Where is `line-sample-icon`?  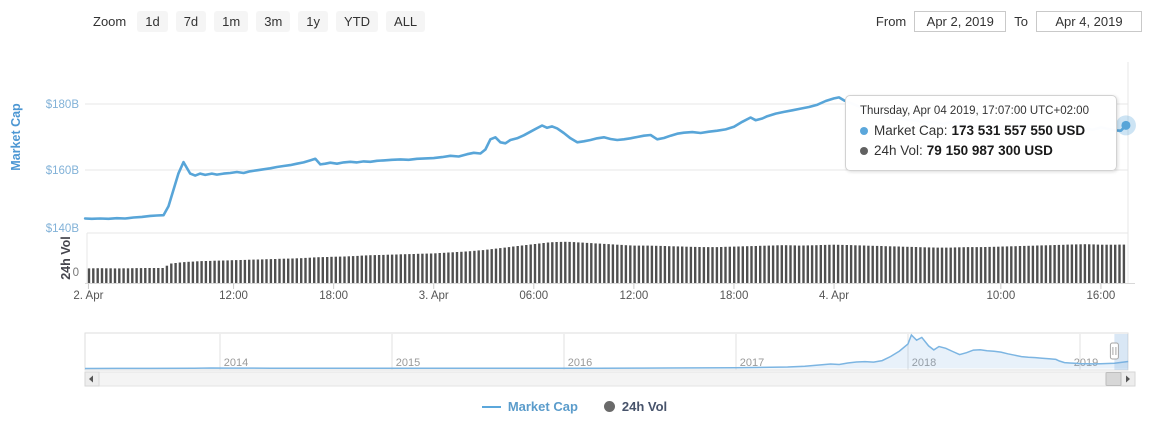
line-sample-icon is located at coordinates (491, 406).